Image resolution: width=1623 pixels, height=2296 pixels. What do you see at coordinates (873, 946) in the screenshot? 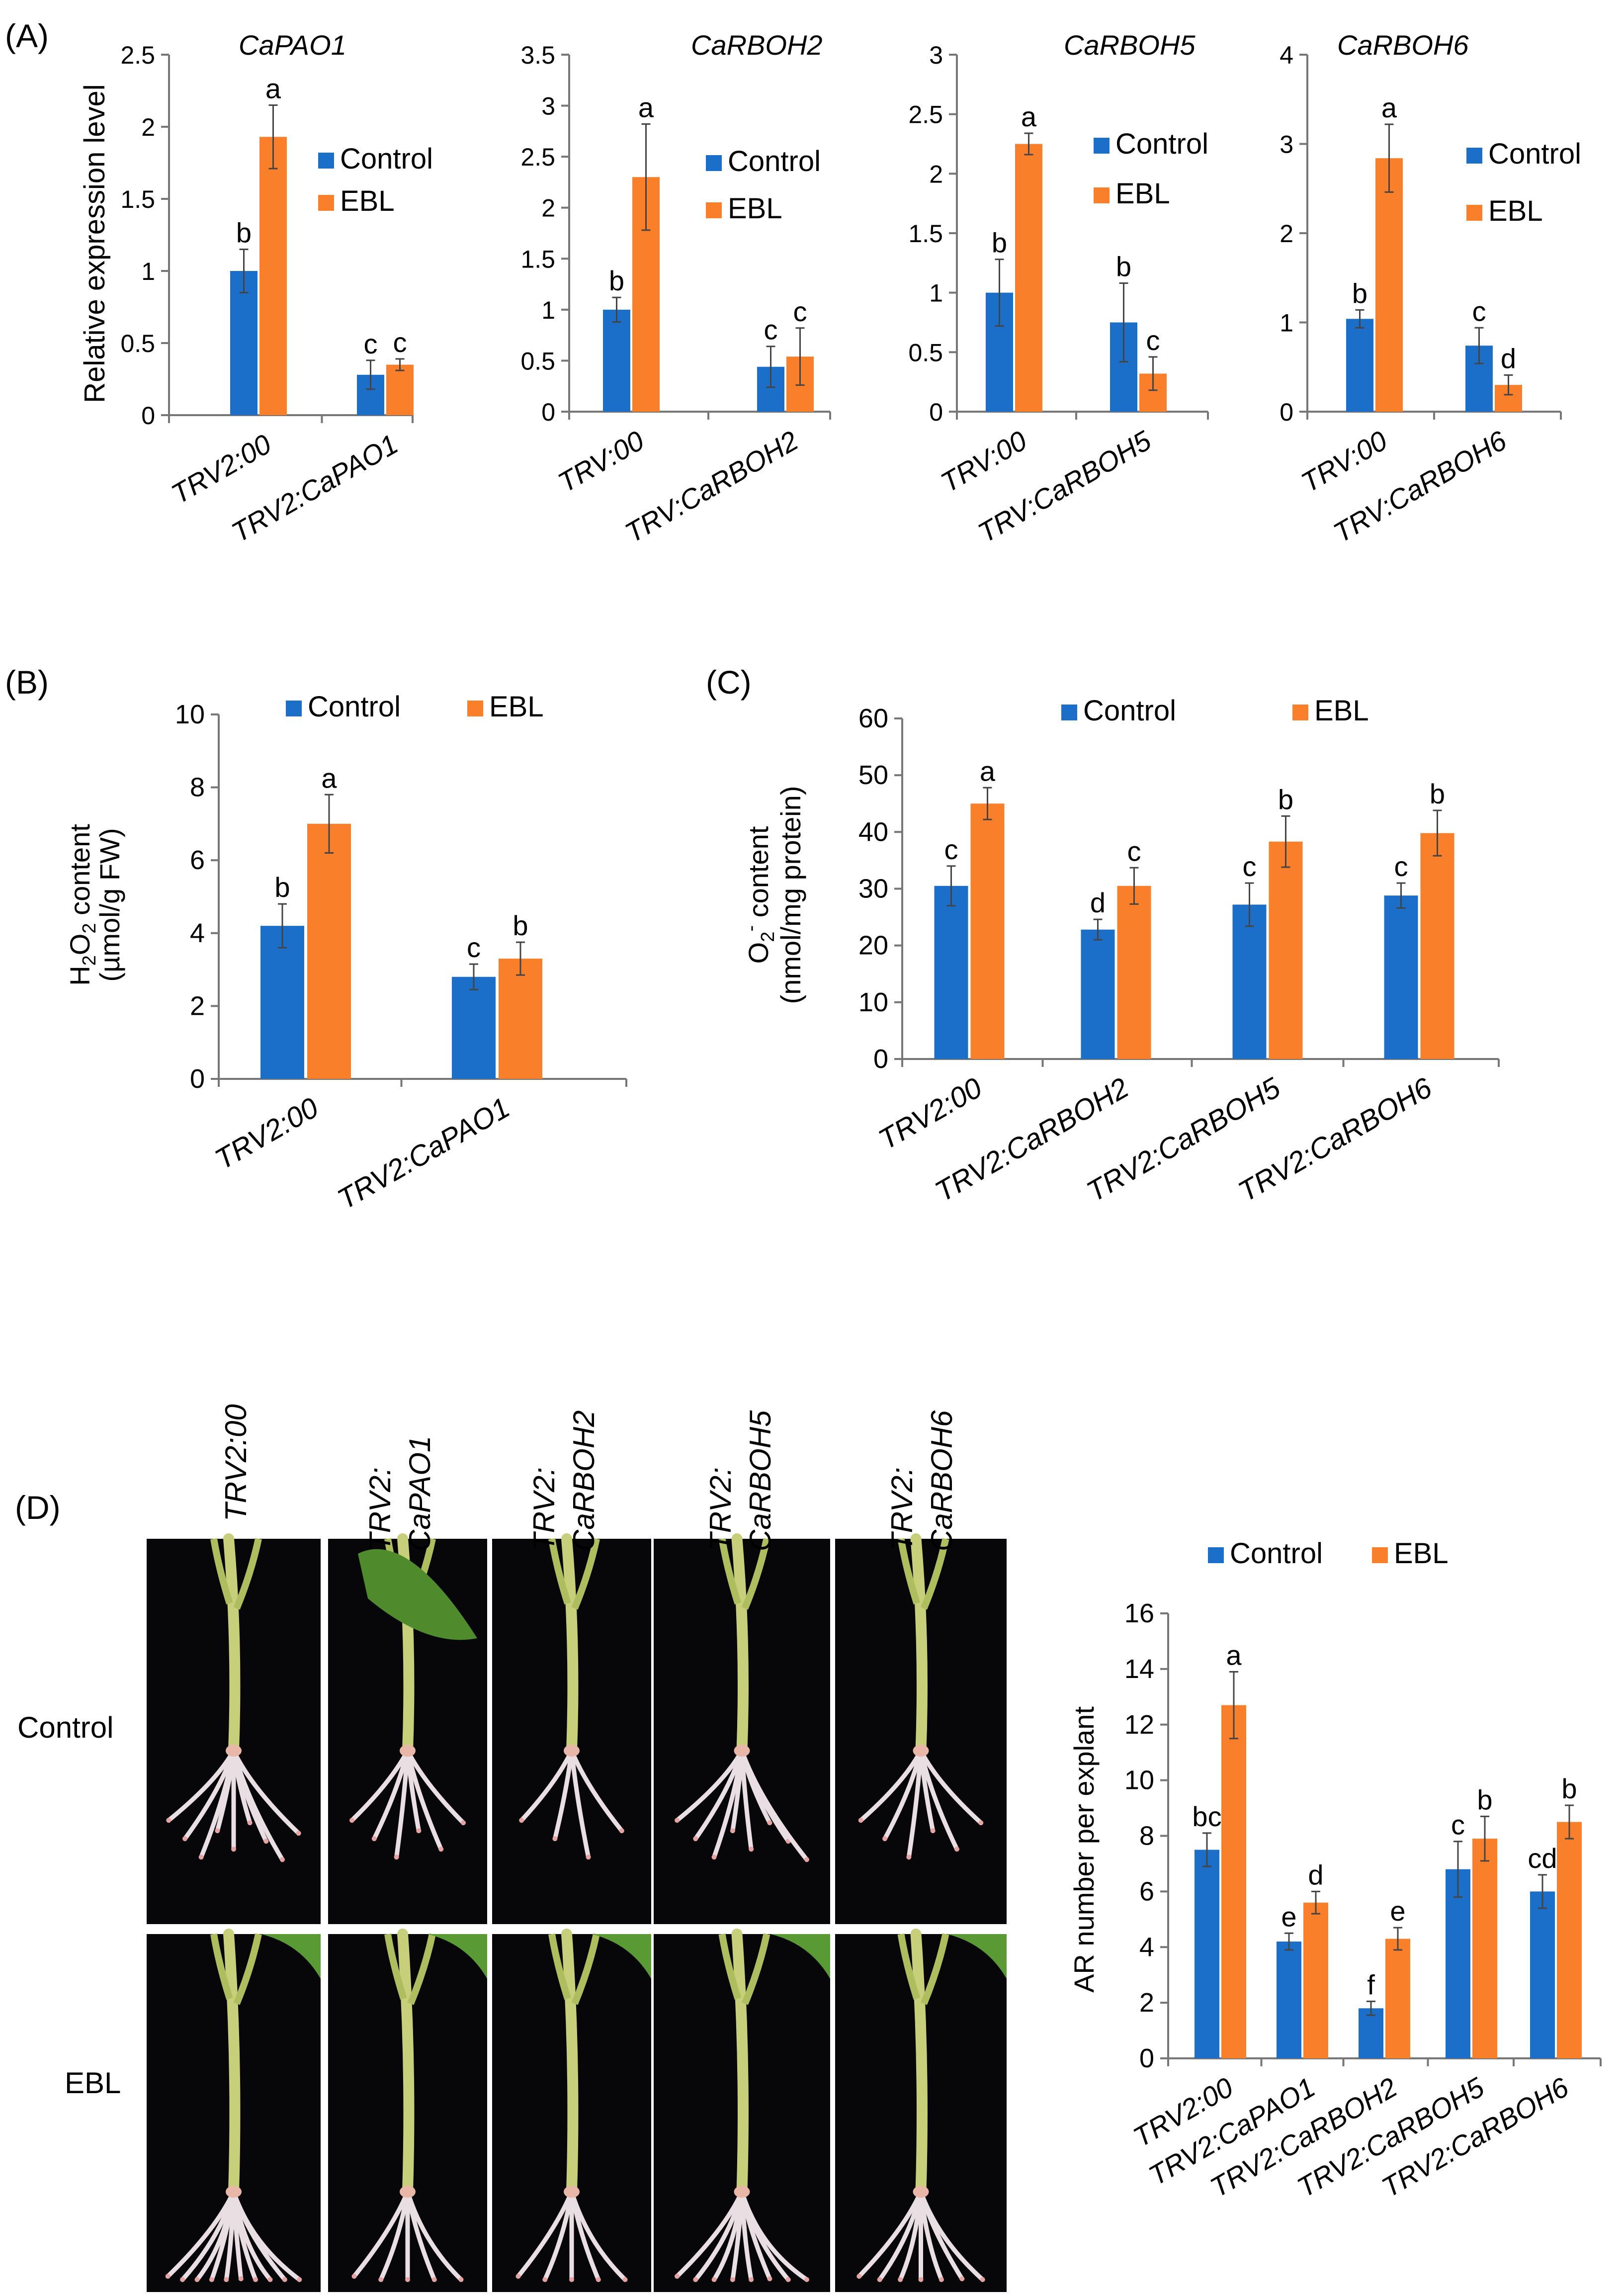
I see `y-tick-label: 20` at bounding box center [873, 946].